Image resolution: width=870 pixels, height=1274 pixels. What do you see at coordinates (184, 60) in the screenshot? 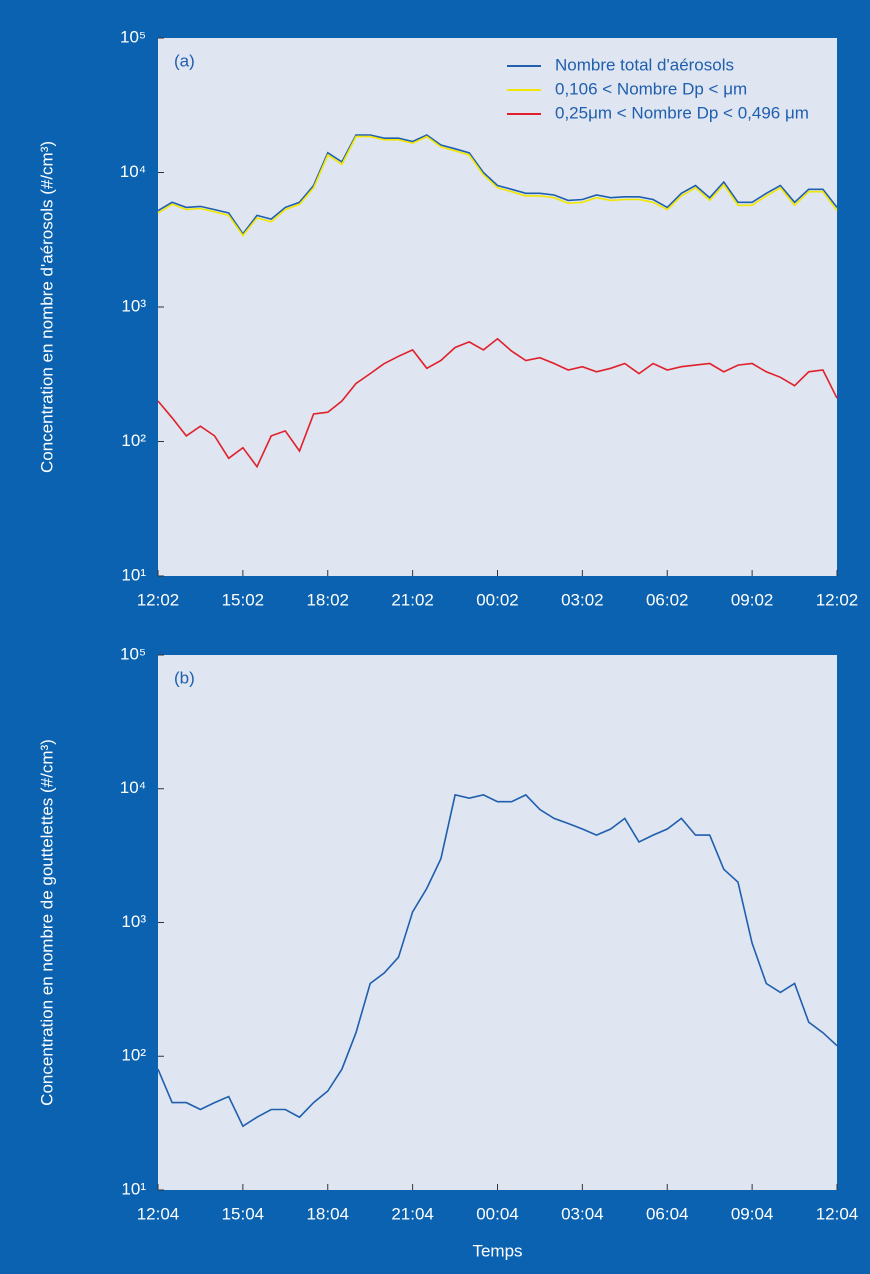
I see `panel-label: (a)` at bounding box center [184, 60].